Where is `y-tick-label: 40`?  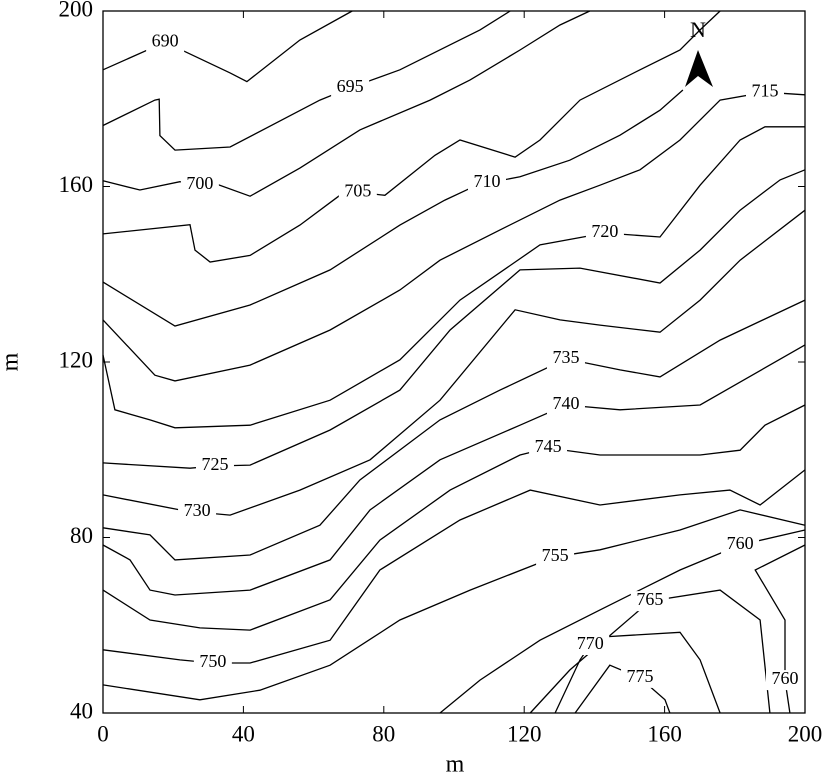 y-tick-label: 40 is located at coordinates (81, 710).